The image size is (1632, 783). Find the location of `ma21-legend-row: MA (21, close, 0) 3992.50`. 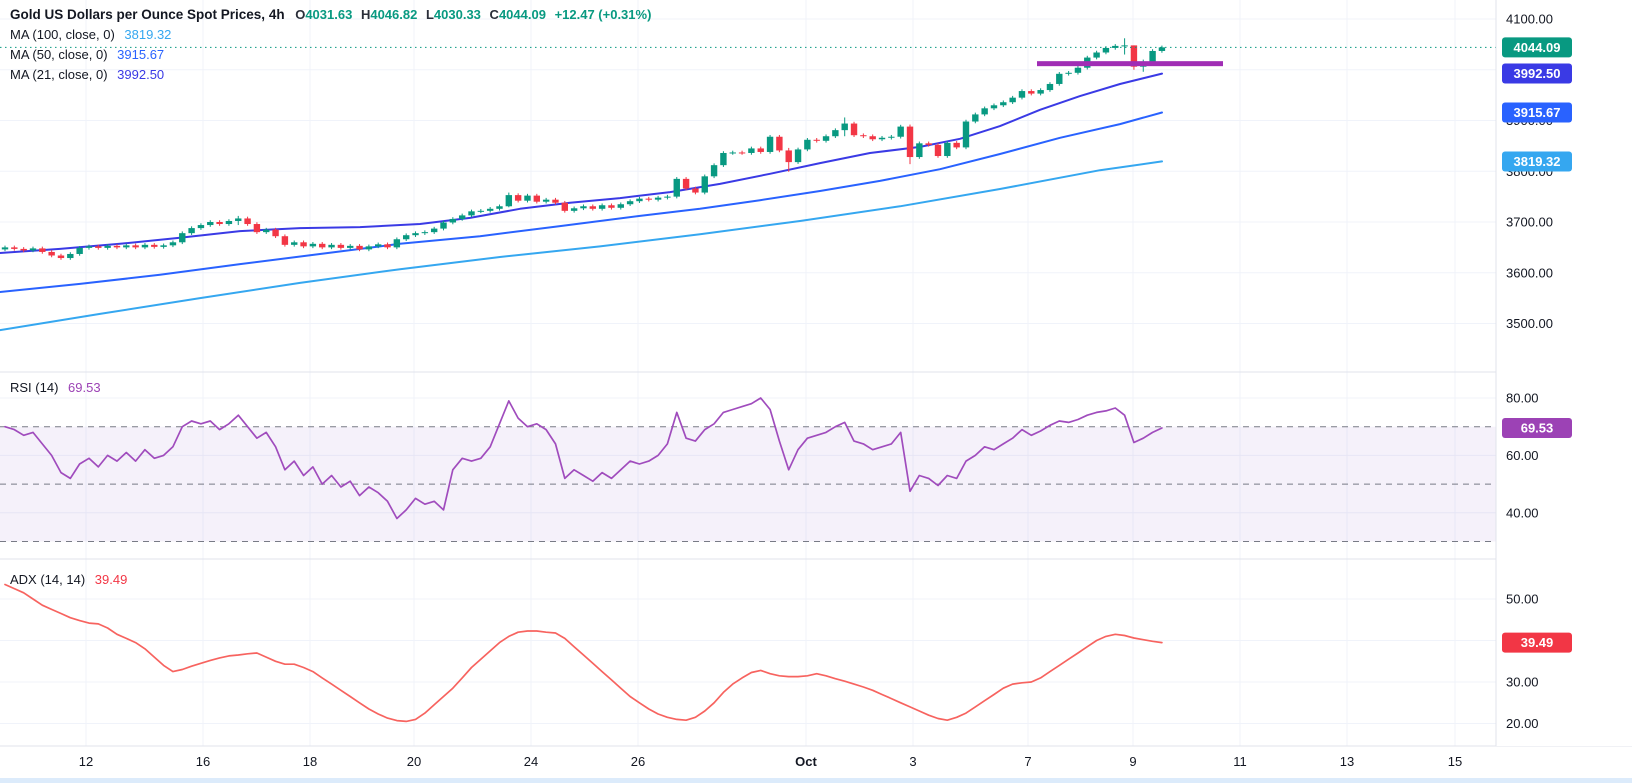

ma21-legend-row: MA (21, close, 0) 3992.50 is located at coordinates (330, 75).